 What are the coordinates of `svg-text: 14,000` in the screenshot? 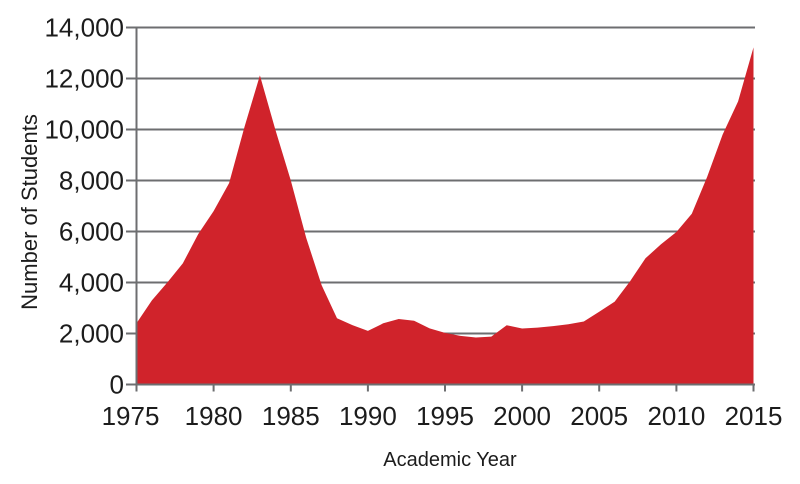 It's located at (84, 28).